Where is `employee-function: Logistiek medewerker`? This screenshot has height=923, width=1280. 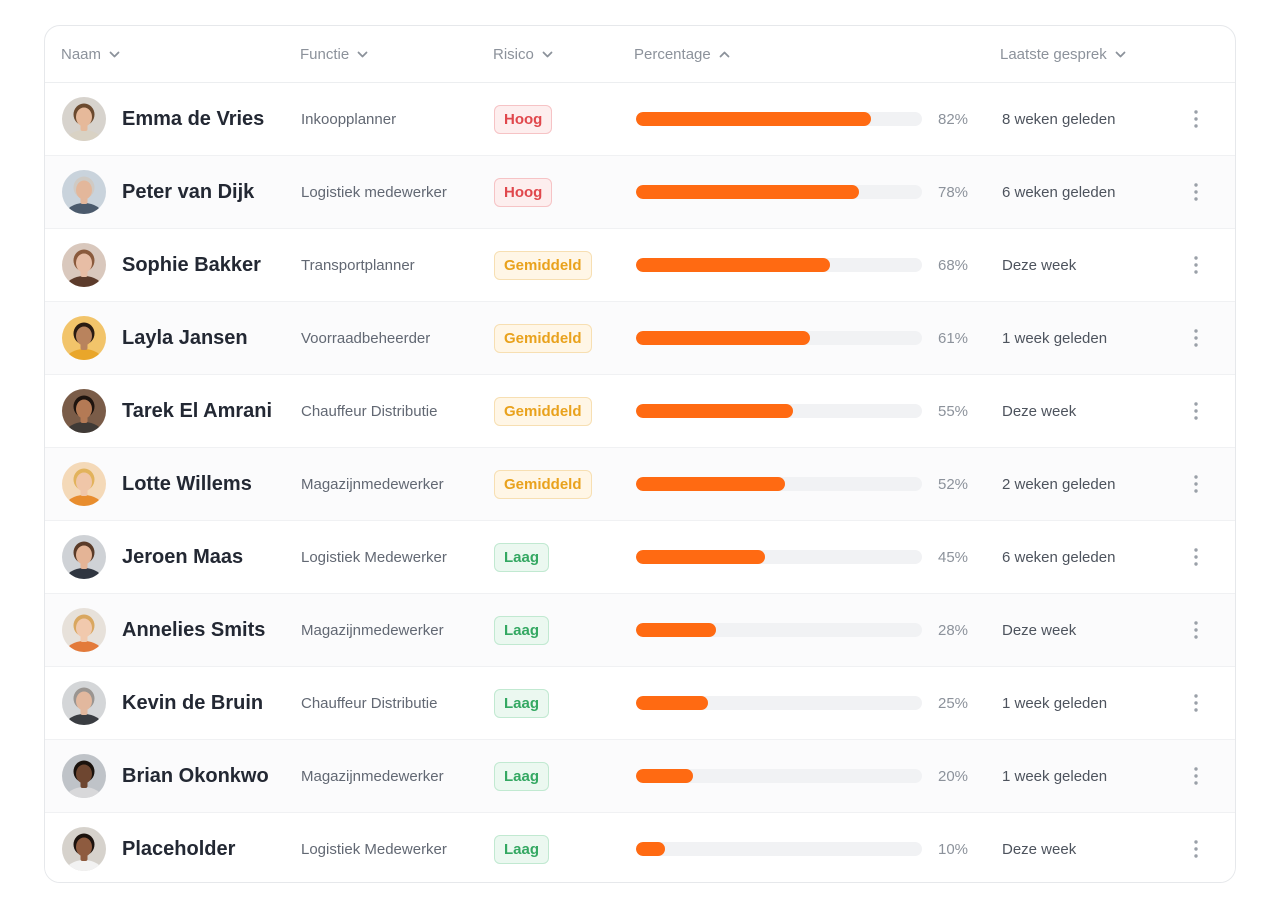 employee-function: Logistiek medewerker is located at coordinates (374, 192).